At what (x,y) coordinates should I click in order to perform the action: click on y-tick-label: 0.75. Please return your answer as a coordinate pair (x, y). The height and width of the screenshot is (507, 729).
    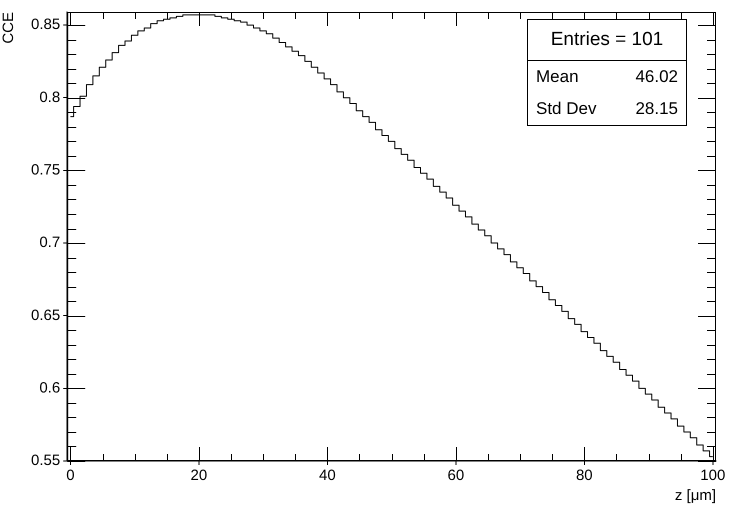
    Looking at the image, I should click on (45, 170).